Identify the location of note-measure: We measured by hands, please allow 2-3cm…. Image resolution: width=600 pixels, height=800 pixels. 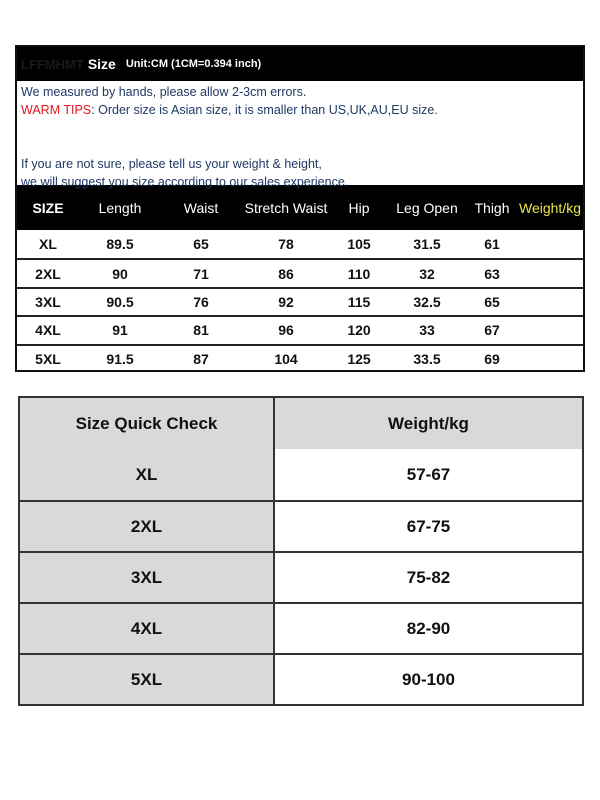
(164, 92).